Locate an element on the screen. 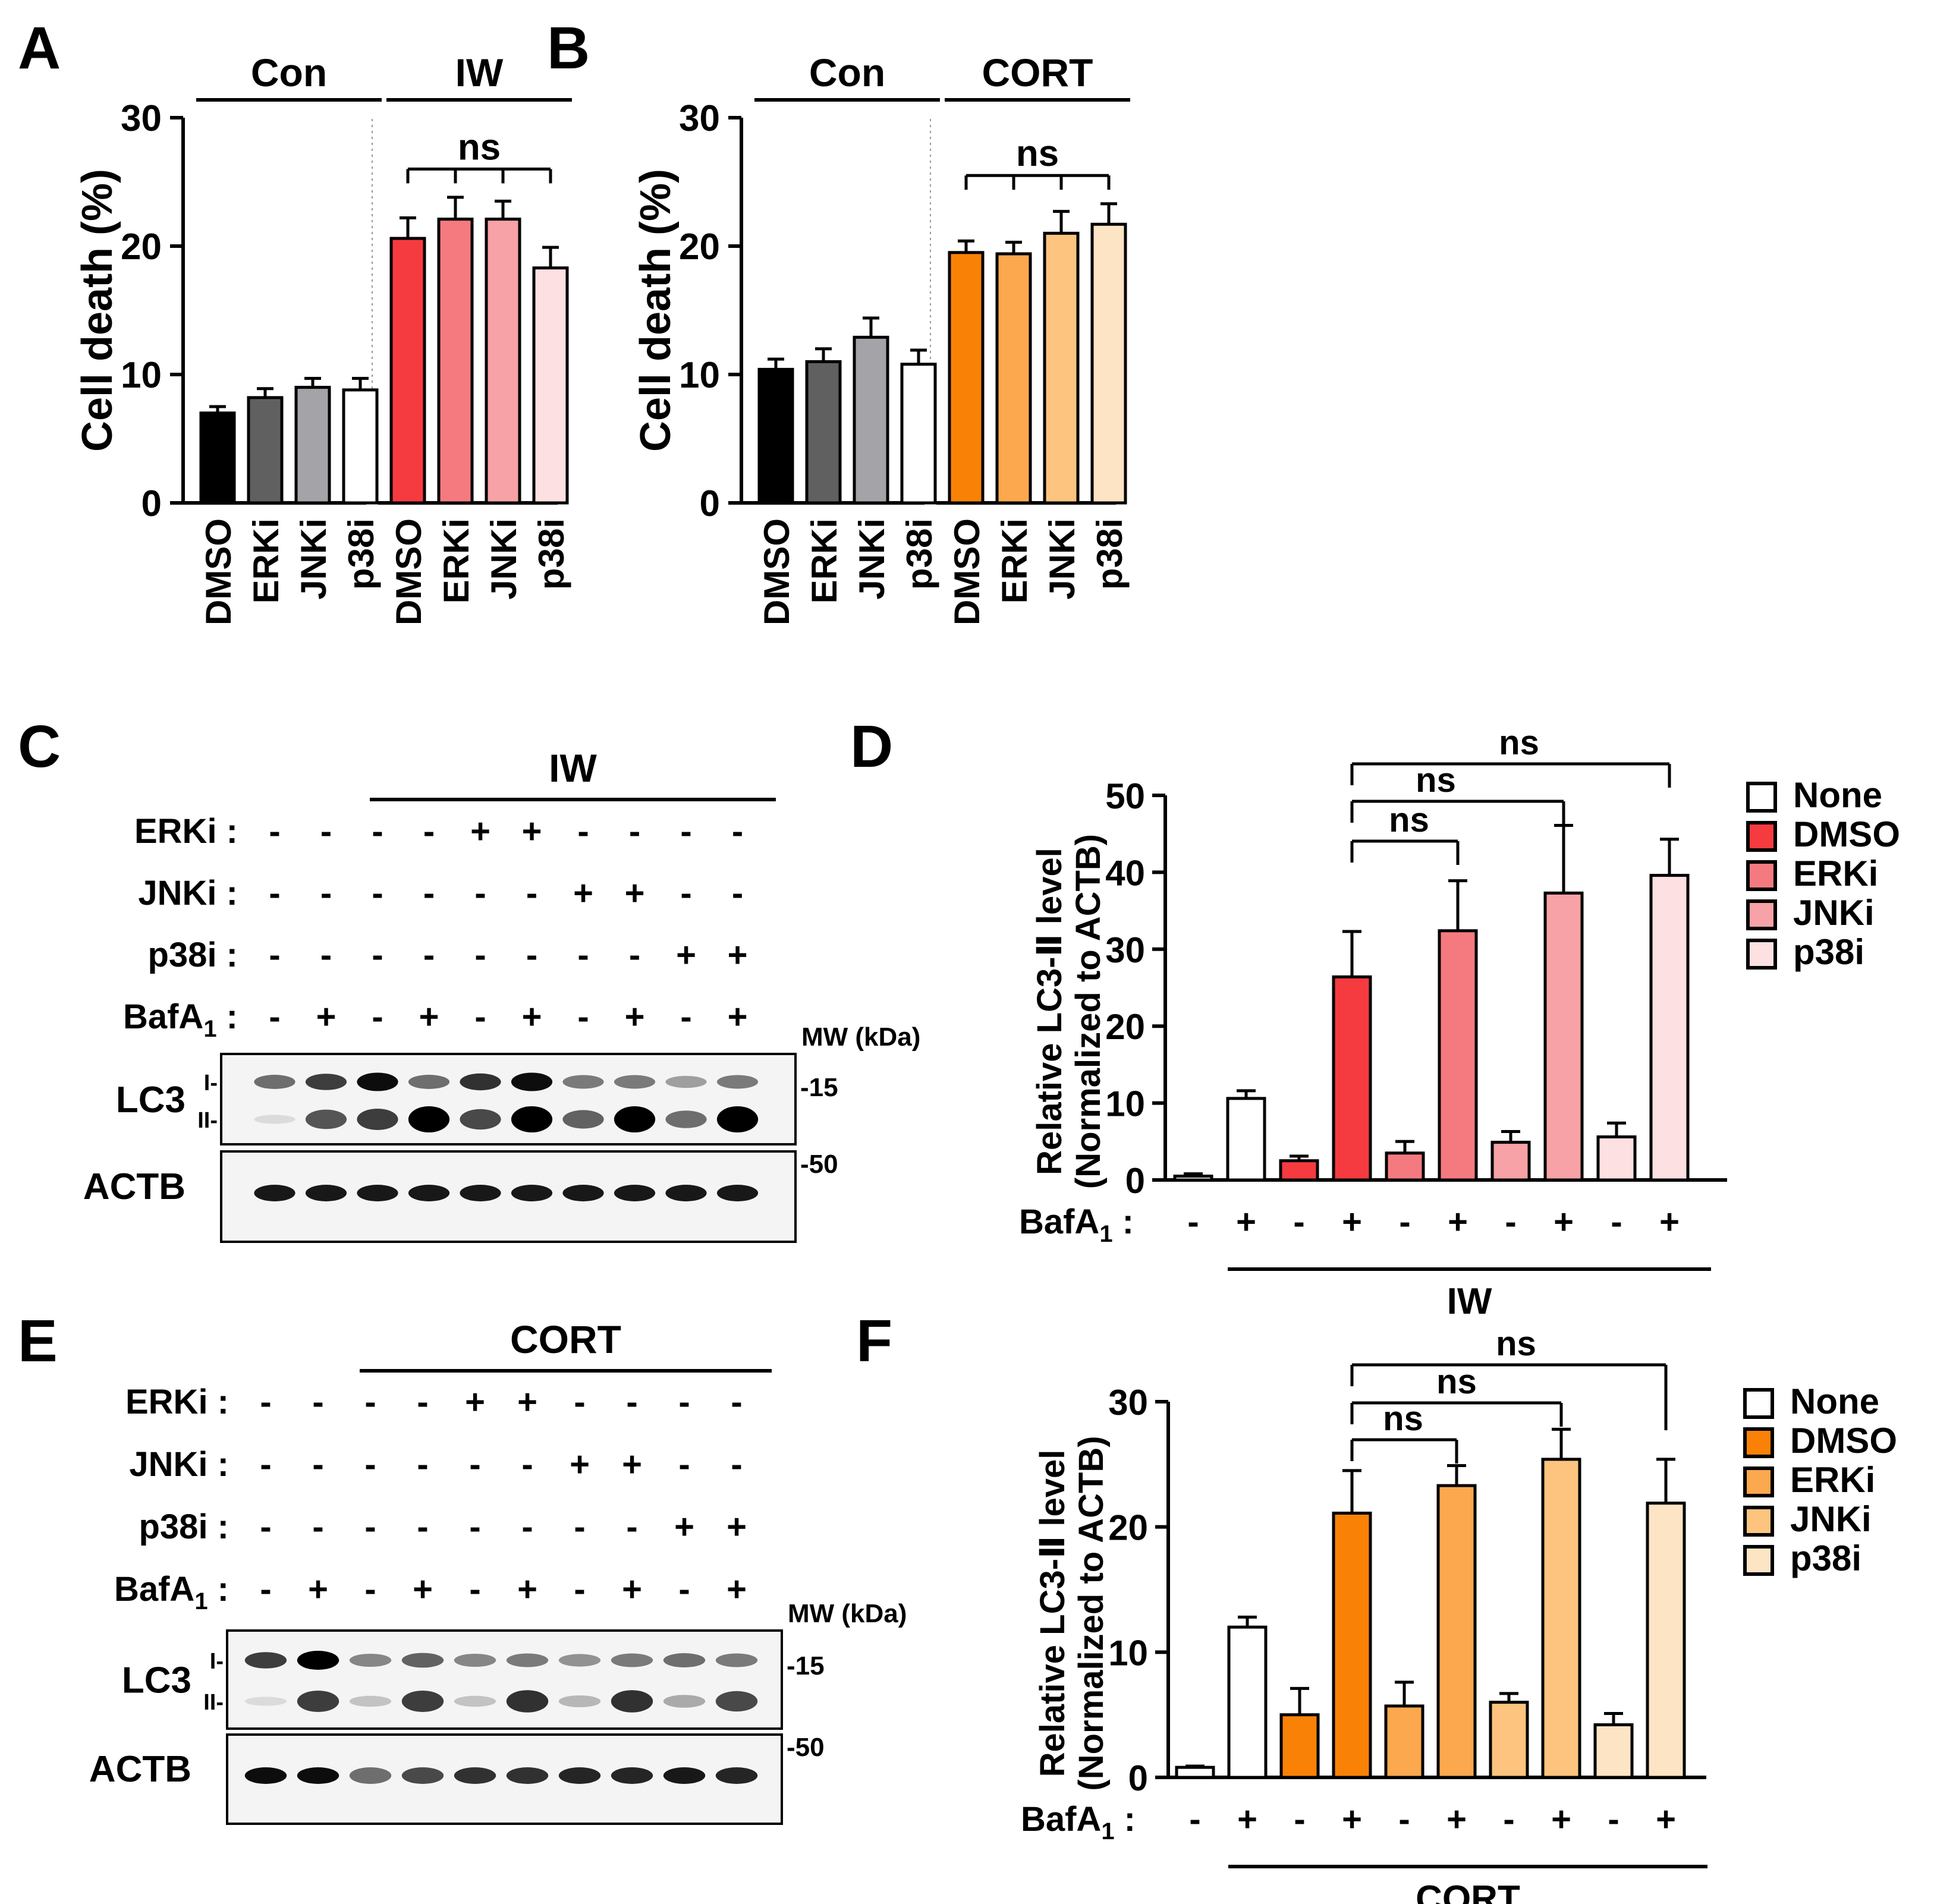 This screenshot has width=1934, height=1904. panel-letter-a: A is located at coordinates (39, 48).